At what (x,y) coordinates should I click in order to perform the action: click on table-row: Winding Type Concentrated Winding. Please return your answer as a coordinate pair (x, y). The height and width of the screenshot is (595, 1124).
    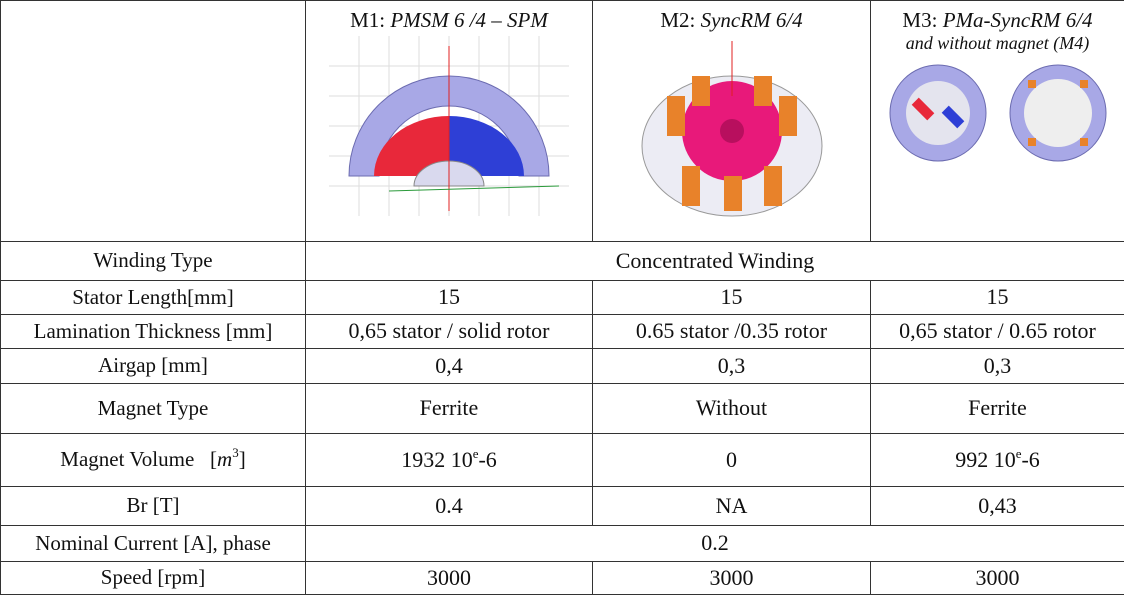
    Looking at the image, I should click on (562, 261).